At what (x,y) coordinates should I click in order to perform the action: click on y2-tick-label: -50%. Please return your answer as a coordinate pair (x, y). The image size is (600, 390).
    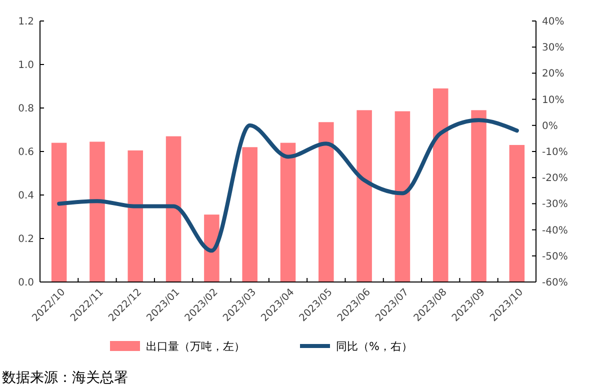
    Looking at the image, I should click on (555, 256).